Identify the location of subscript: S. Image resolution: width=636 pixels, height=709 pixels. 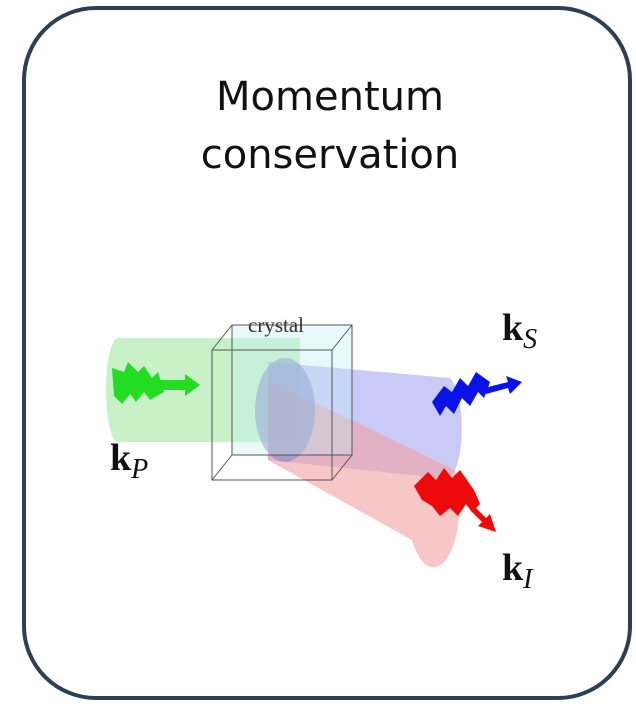
(530, 339).